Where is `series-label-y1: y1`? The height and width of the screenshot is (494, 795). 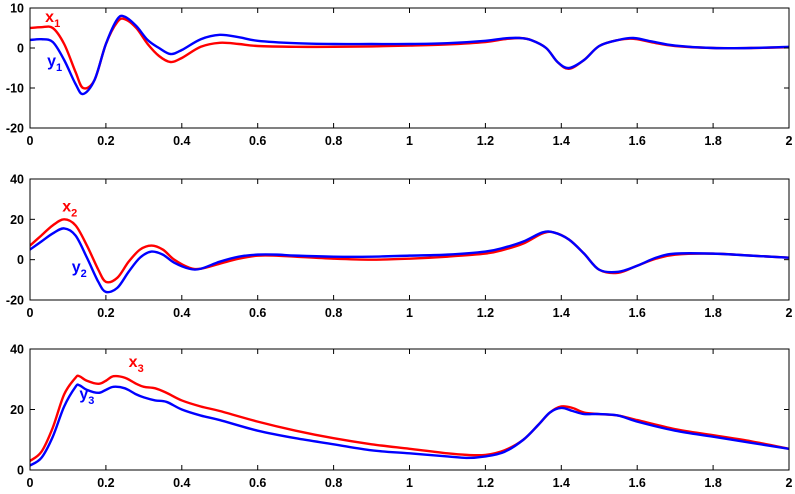
series-label-y1: y1 is located at coordinates (54, 63).